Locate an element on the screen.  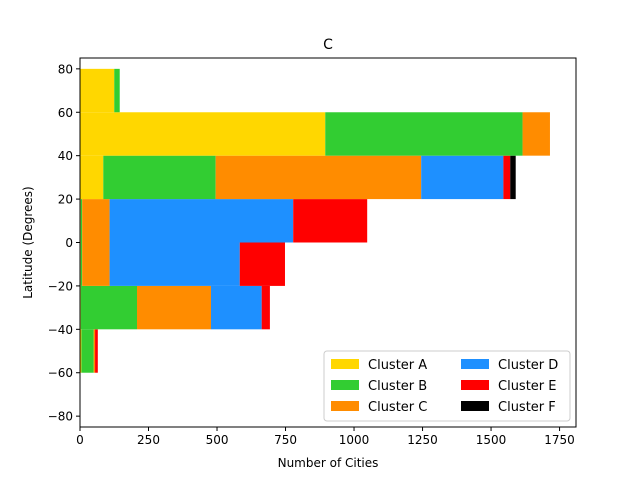
legend-swatch-cluster-e is located at coordinates (475, 385).